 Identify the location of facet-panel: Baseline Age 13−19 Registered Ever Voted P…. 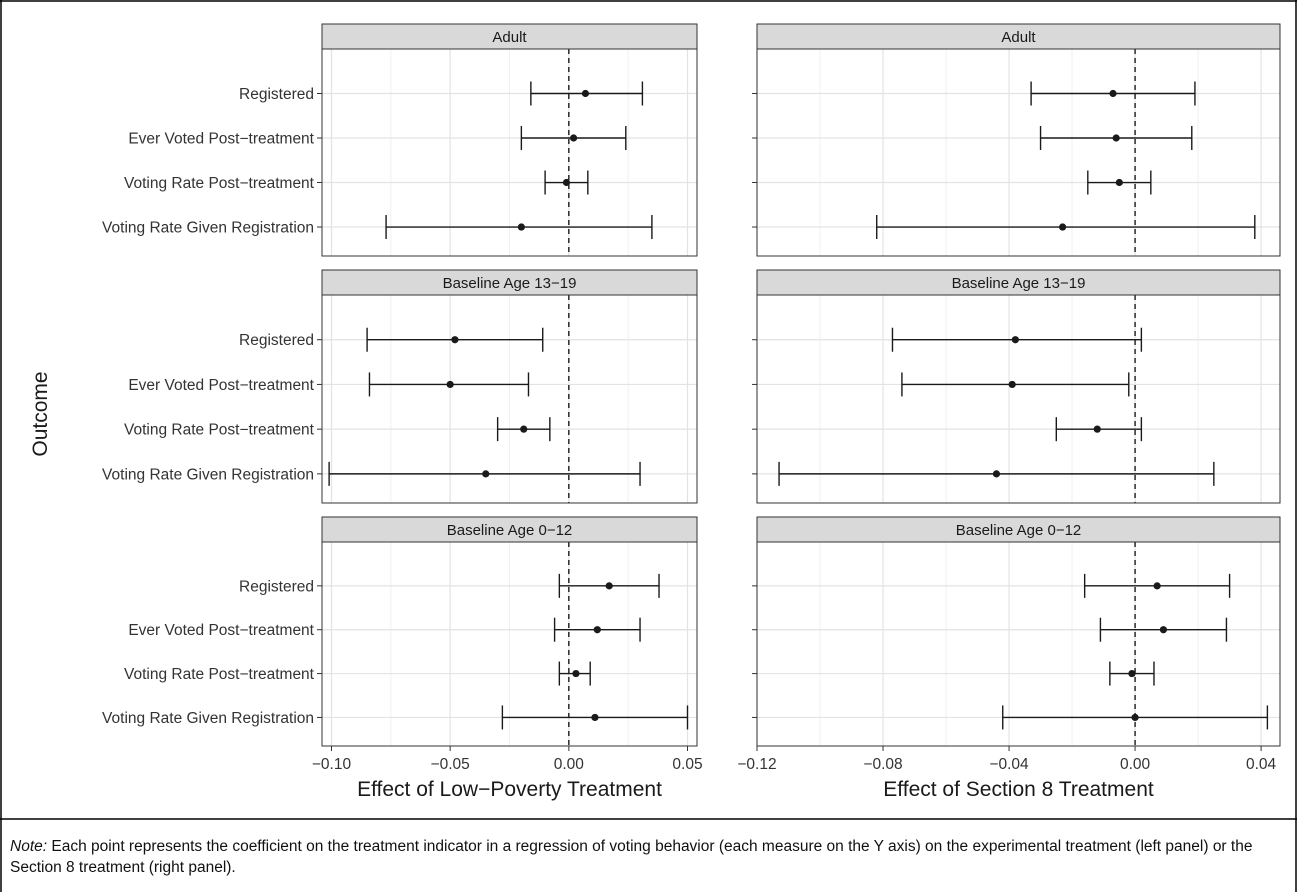
(400, 386).